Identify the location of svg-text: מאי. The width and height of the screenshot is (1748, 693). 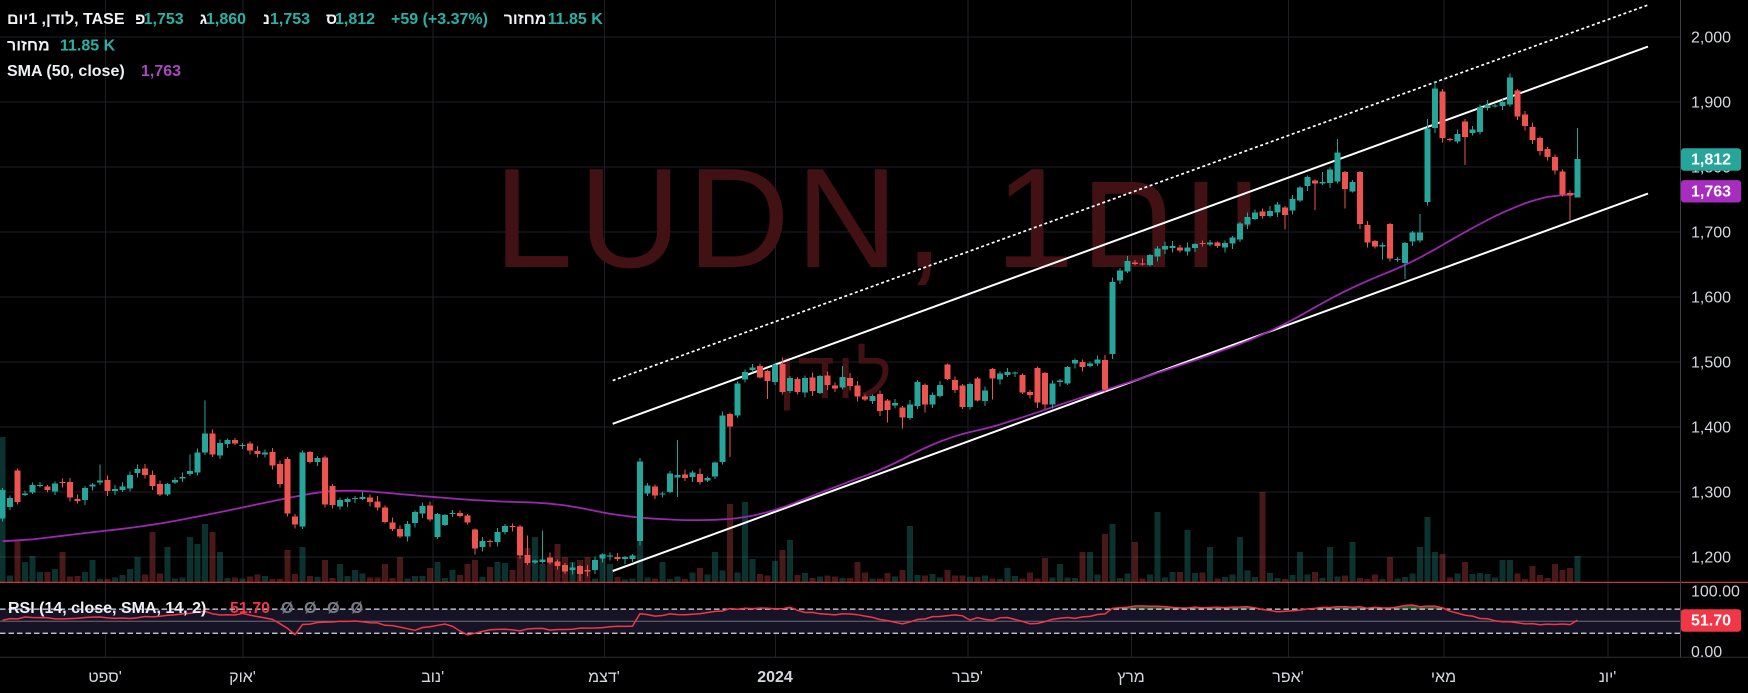
(1443, 677).